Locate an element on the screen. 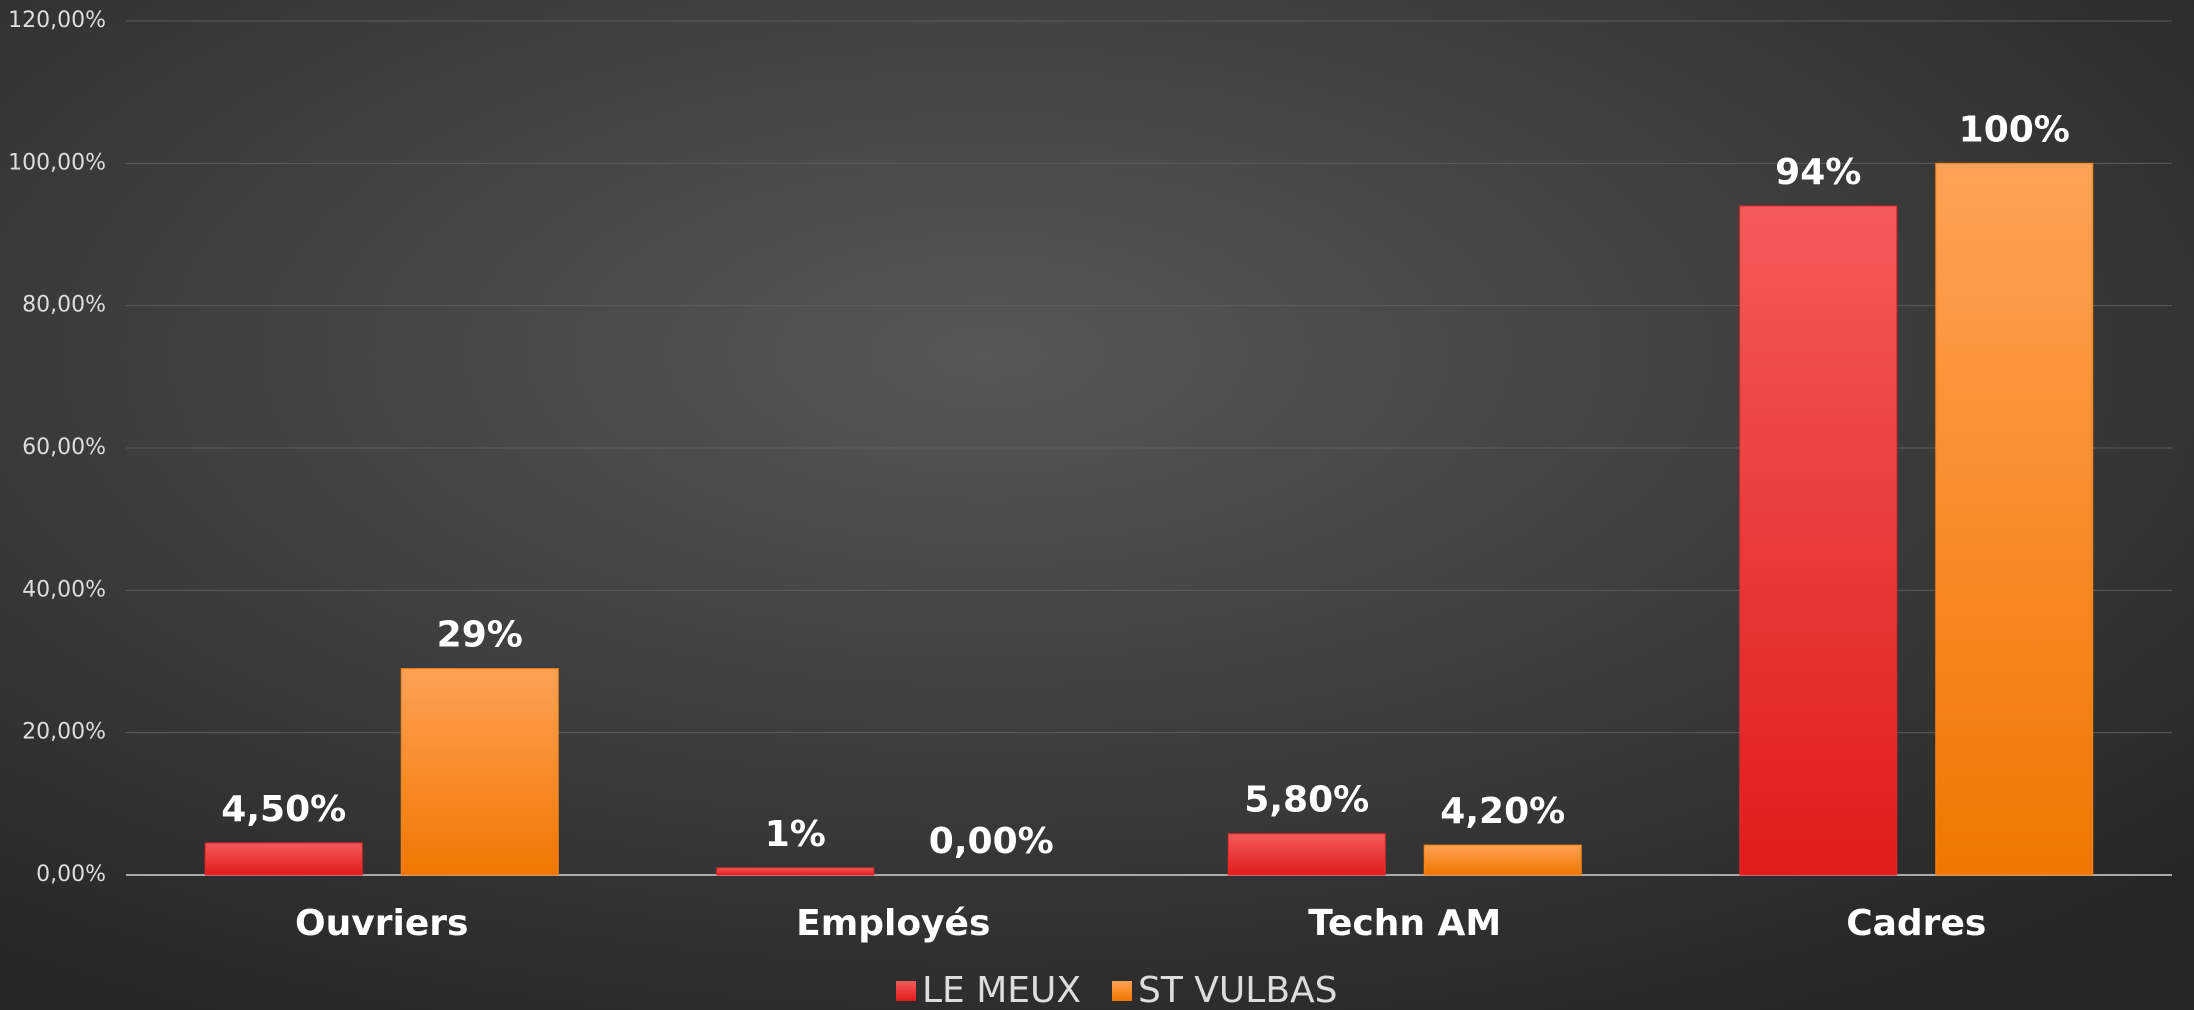  legend-label: ST VULBAS is located at coordinates (1238, 990).